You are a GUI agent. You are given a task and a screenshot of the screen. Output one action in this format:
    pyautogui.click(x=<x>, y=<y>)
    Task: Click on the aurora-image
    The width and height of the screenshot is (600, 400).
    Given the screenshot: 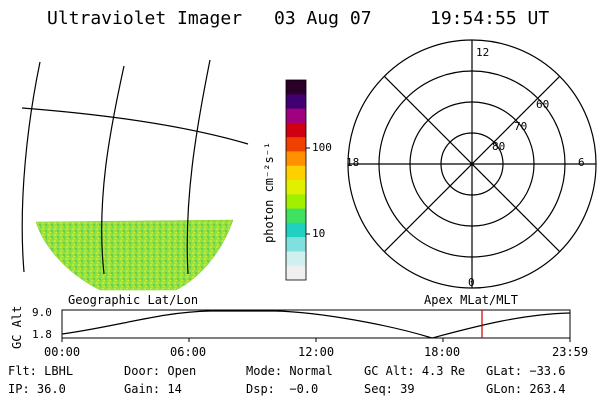 What is the action you would take?
    pyautogui.click(x=134, y=255)
    